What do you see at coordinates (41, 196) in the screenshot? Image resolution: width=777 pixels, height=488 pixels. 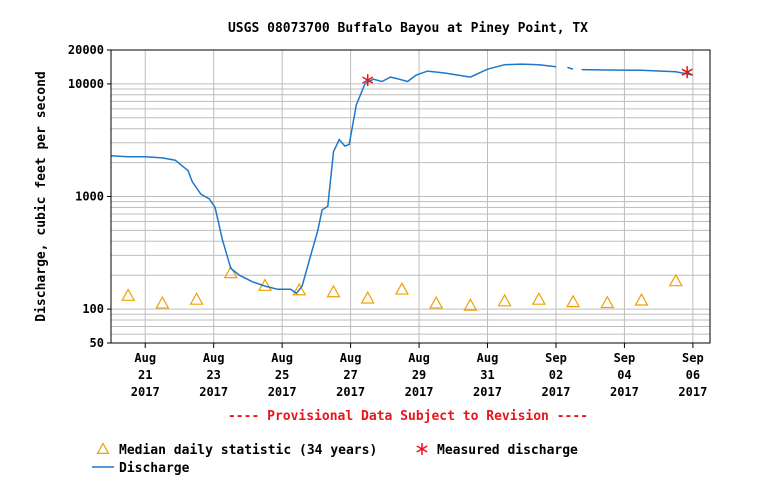 I see `y-axis-label: Discharge, cubic feet per second` at bounding box center [41, 196].